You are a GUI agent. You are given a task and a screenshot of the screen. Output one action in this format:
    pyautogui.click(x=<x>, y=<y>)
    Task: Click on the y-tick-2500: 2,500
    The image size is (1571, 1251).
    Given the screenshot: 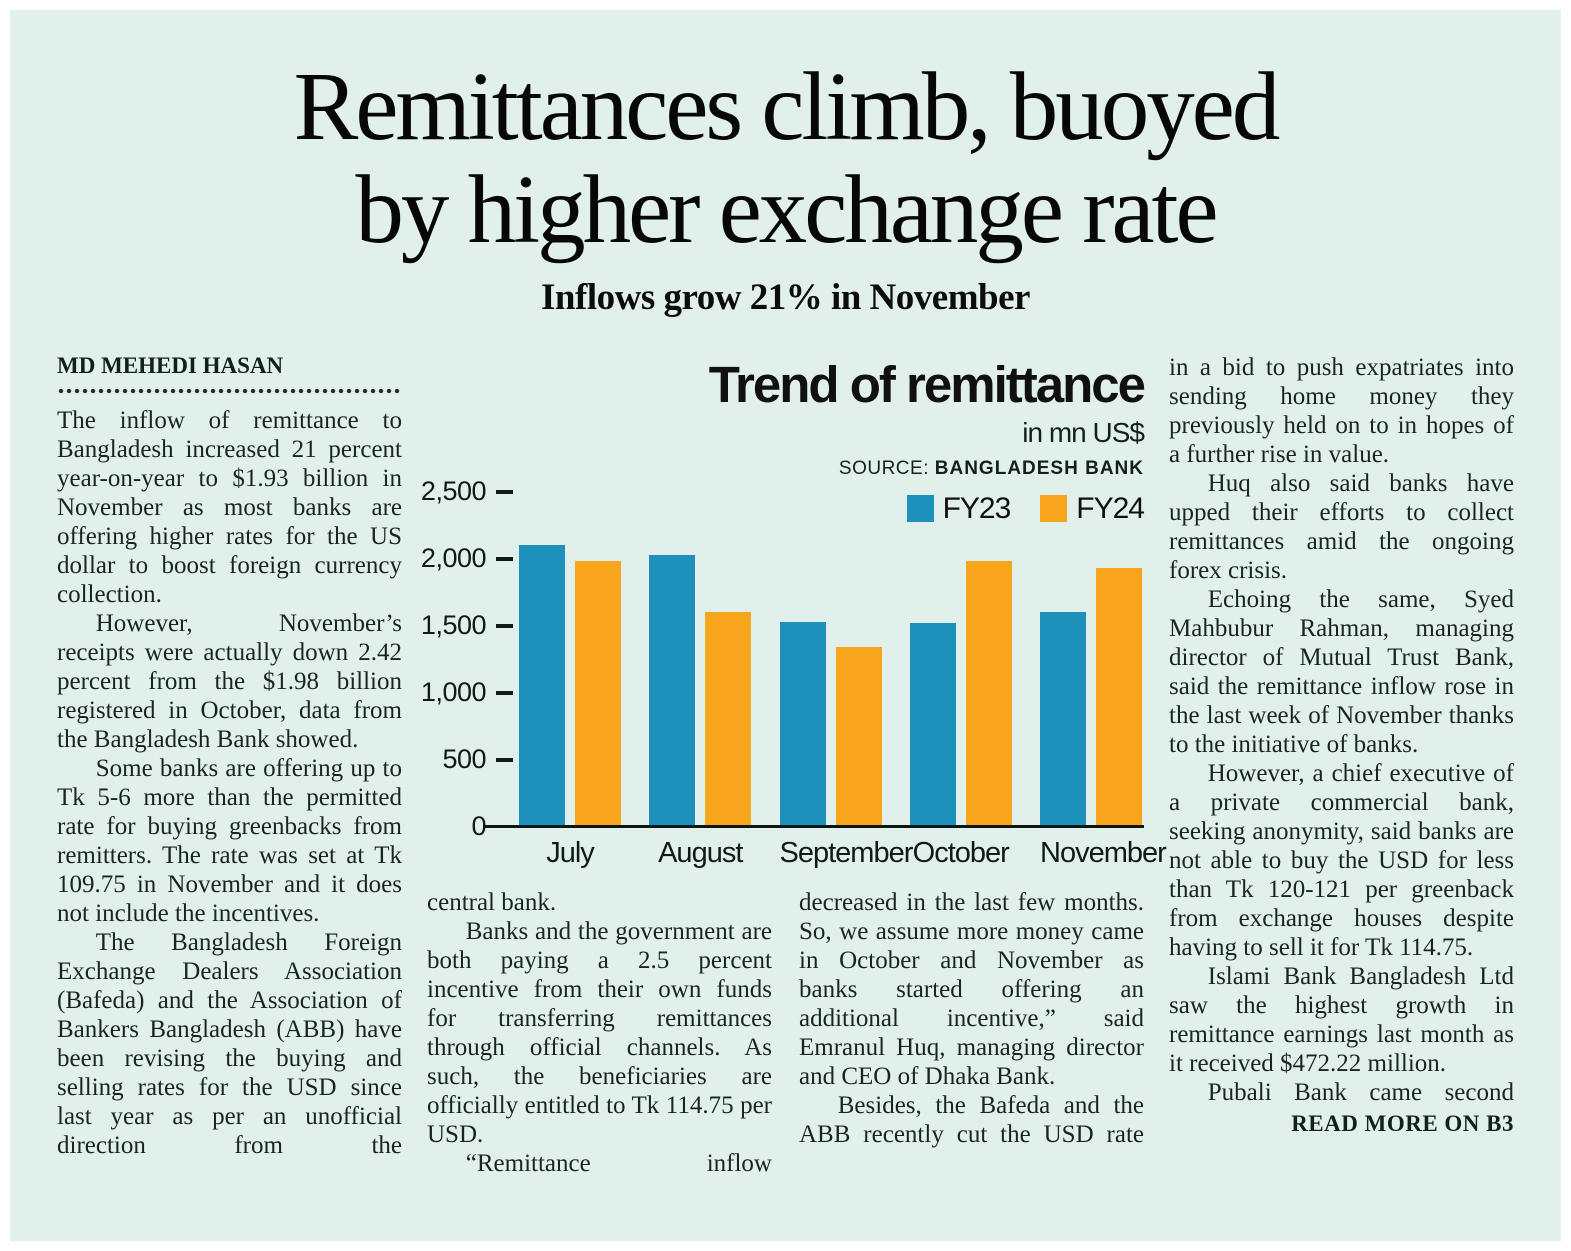 What is the action you would take?
    pyautogui.click(x=467, y=491)
    